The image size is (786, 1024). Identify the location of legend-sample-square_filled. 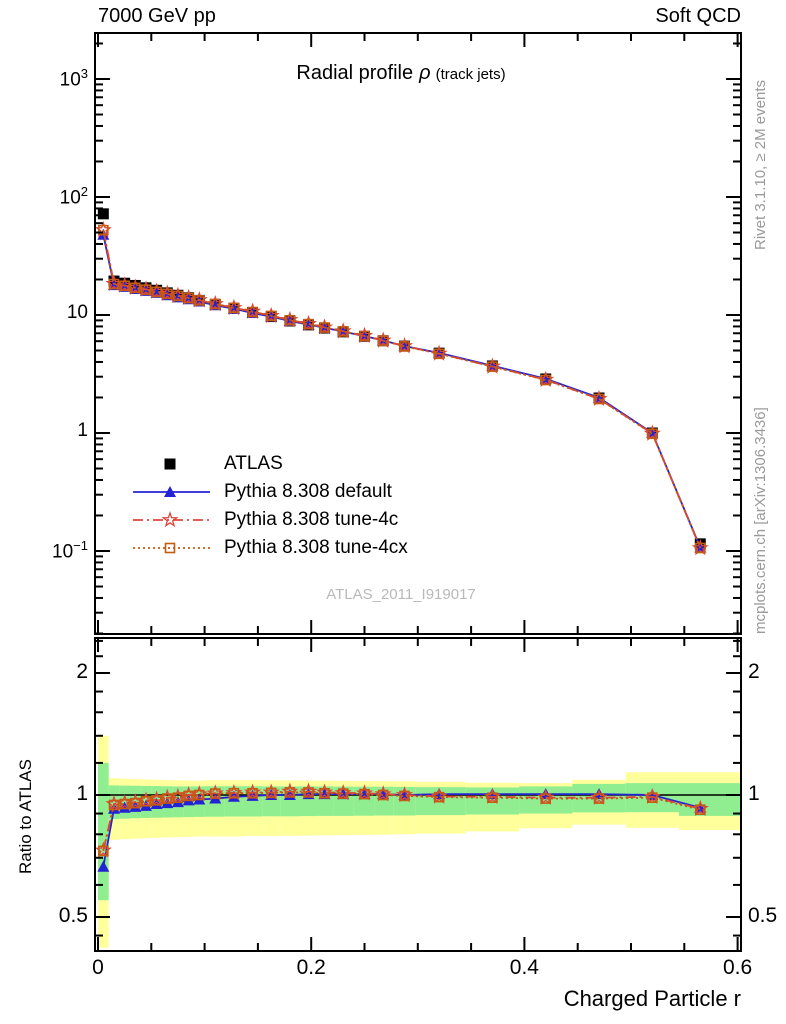
(170, 464).